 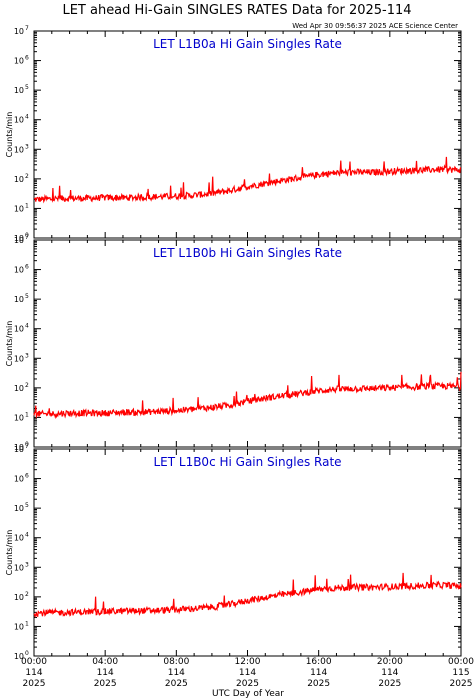 I want to click on panel-title: LET L1B0c Hi Gain Singles Rate, so click(x=247, y=462).